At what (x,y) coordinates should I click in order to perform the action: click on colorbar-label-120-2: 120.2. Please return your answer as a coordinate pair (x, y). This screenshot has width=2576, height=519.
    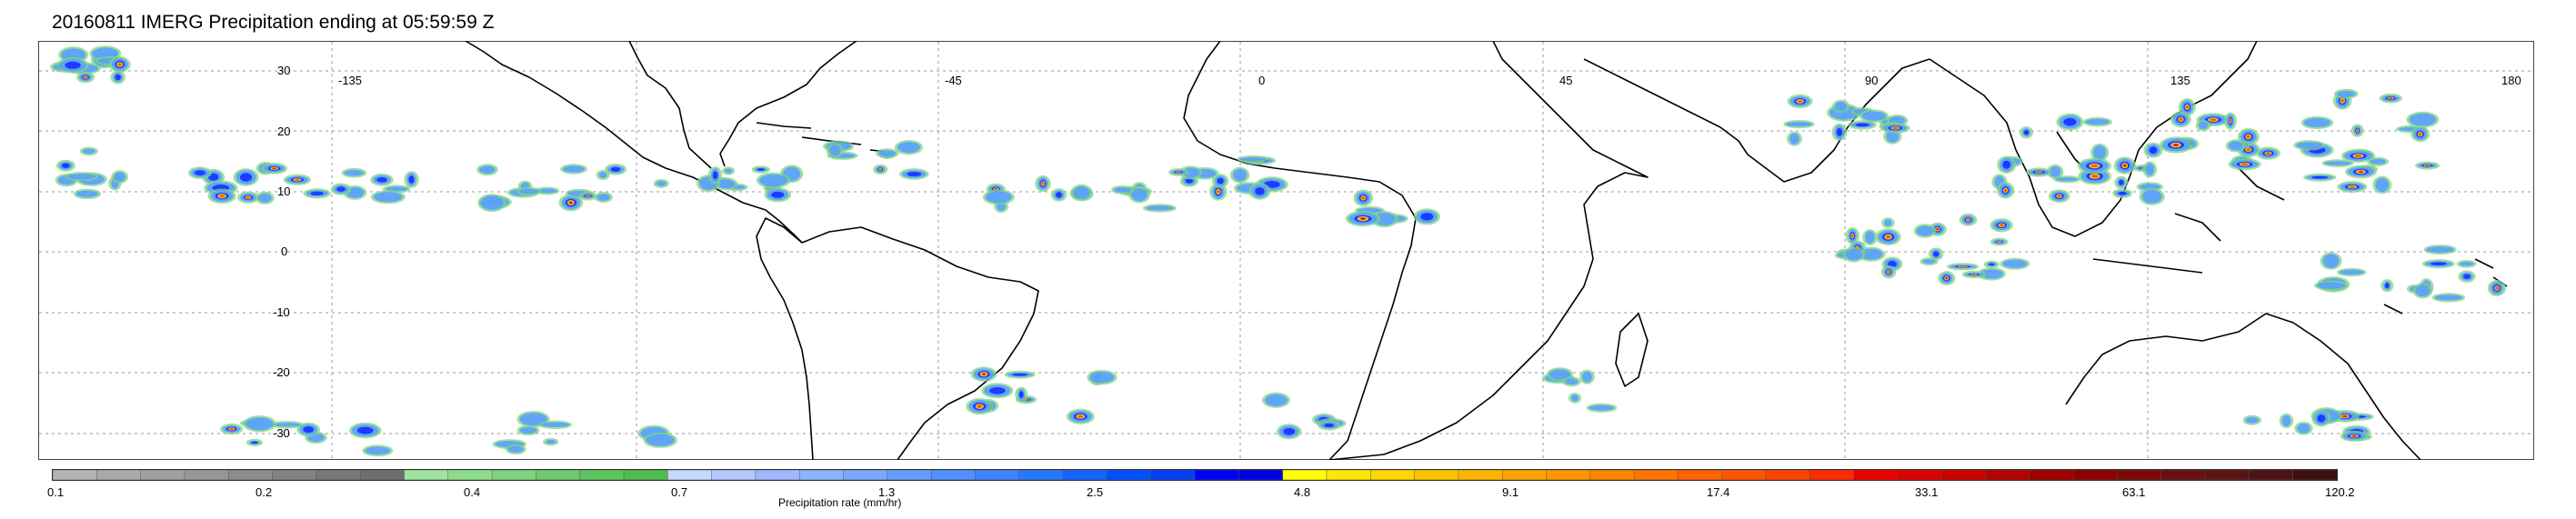
    Looking at the image, I should click on (2340, 492).